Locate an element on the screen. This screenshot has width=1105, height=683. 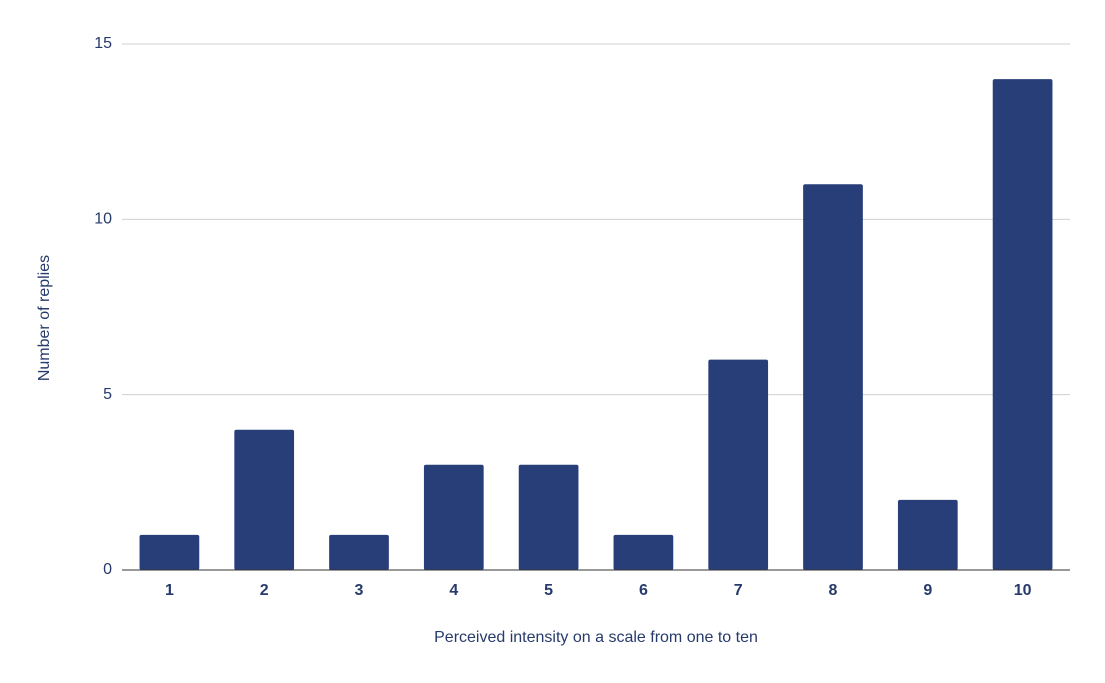
x-tick-label: 5 is located at coordinates (548, 590).